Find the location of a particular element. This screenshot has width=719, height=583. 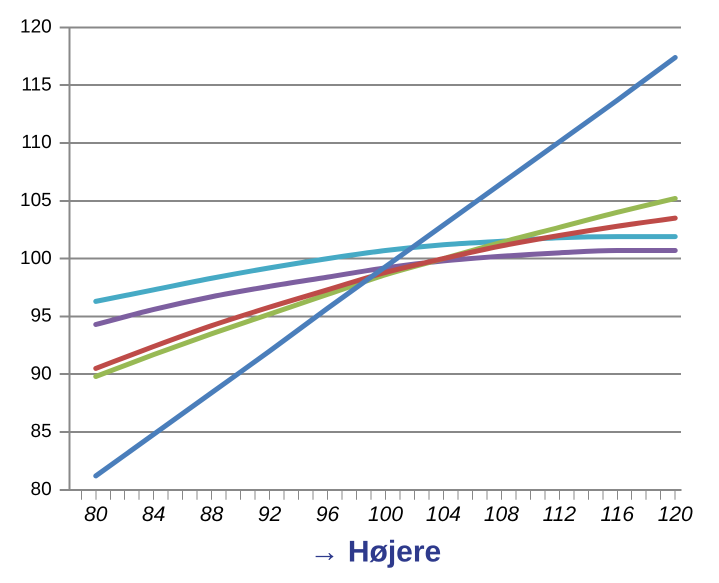

x-tick-label: 112 is located at coordinates (559, 514).